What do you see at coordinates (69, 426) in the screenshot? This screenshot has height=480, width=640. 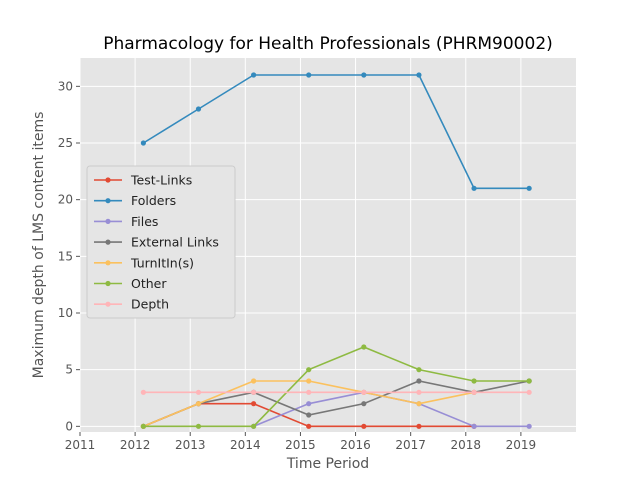 I see `y-tick-label: 0` at bounding box center [69, 426].